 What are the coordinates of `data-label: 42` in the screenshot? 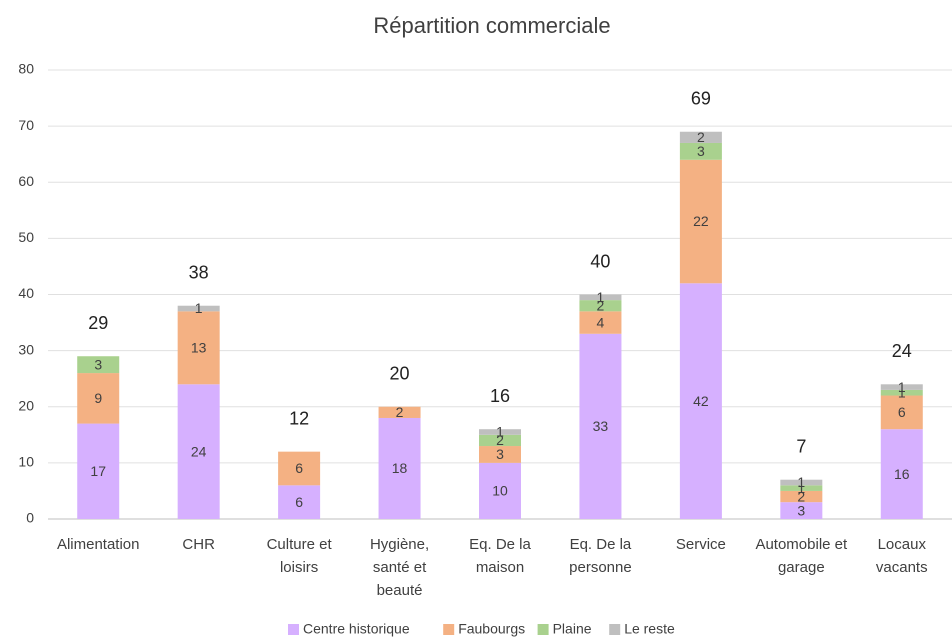 It's located at (701, 401).